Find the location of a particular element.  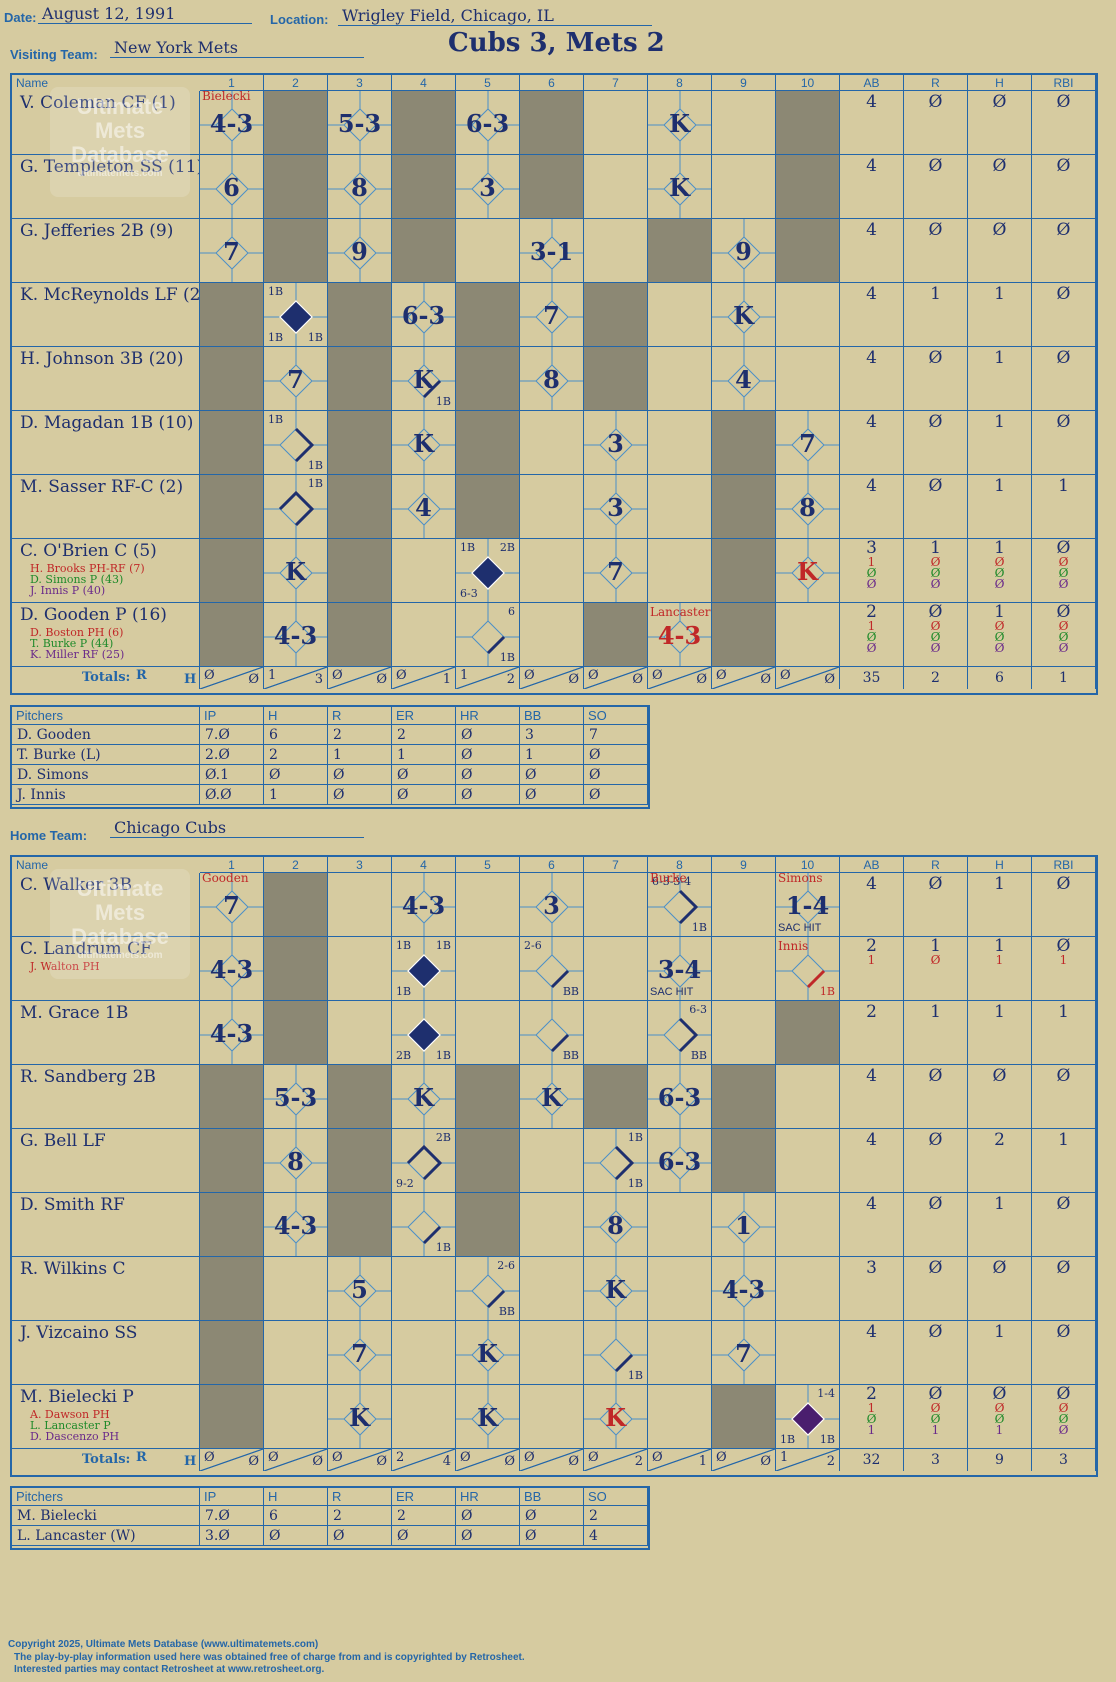

inning-cell: 1B is located at coordinates (296, 507).